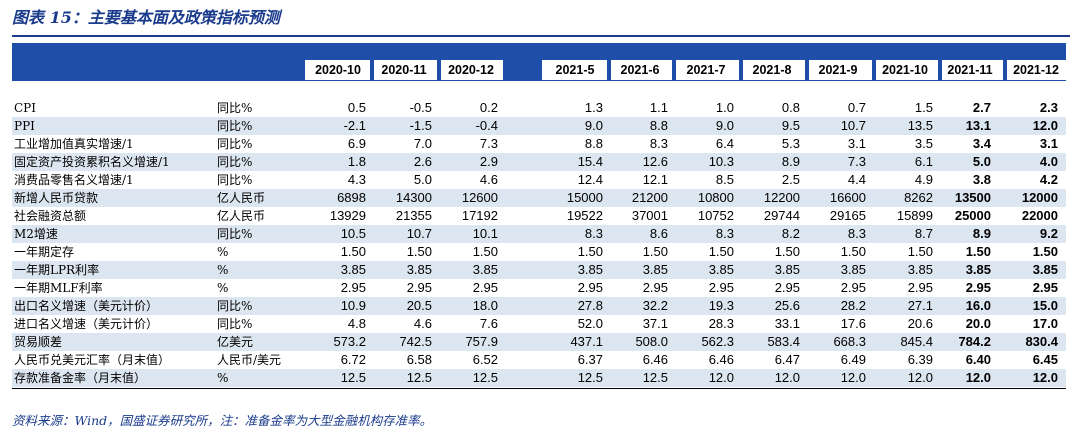 The image size is (1080, 433). Describe the element at coordinates (923, 143) in the screenshot. I see `cell-value: 3.5` at that location.